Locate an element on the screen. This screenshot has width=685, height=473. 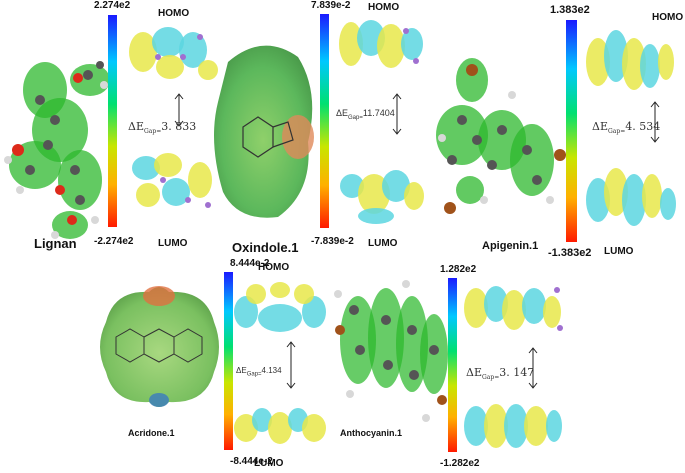
oxindole-scale-max: 7.839e-2 is located at coordinates (331, 5).